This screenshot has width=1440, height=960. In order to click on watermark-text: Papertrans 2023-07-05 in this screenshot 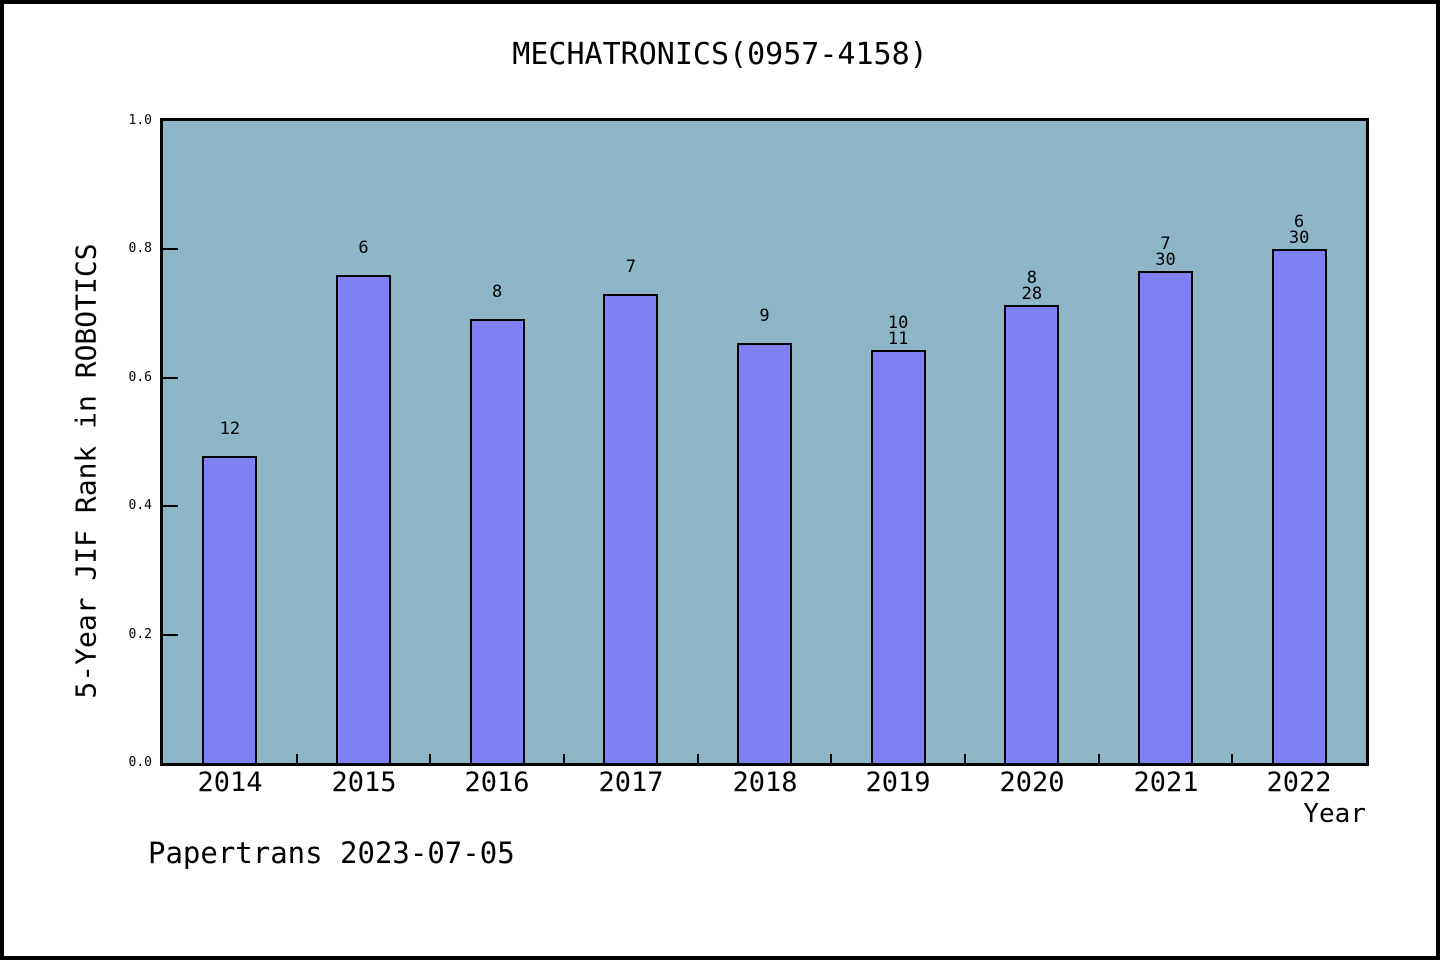, I will do `click(331, 853)`.